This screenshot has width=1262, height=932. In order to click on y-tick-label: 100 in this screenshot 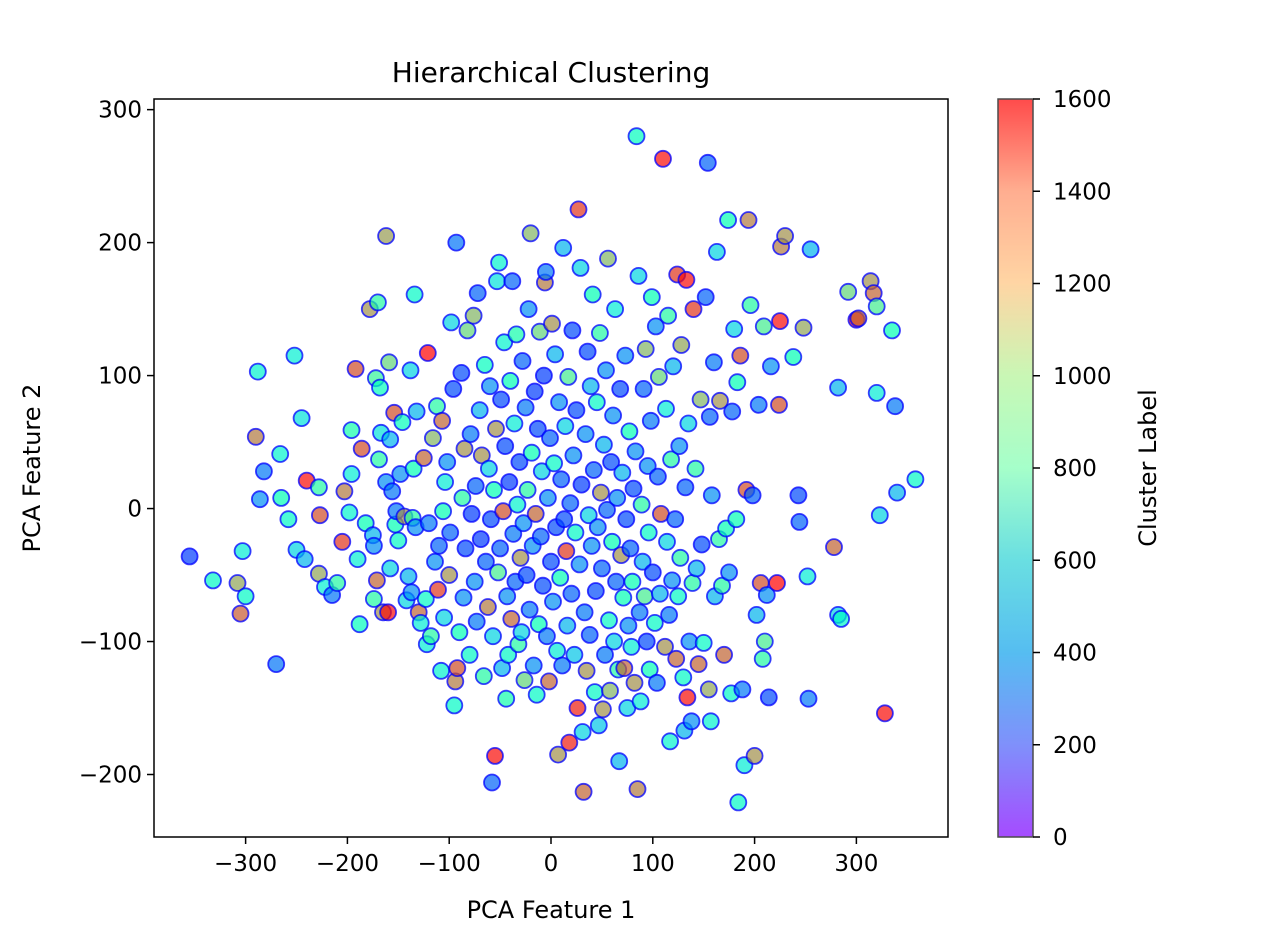, I will do `click(120, 377)`.